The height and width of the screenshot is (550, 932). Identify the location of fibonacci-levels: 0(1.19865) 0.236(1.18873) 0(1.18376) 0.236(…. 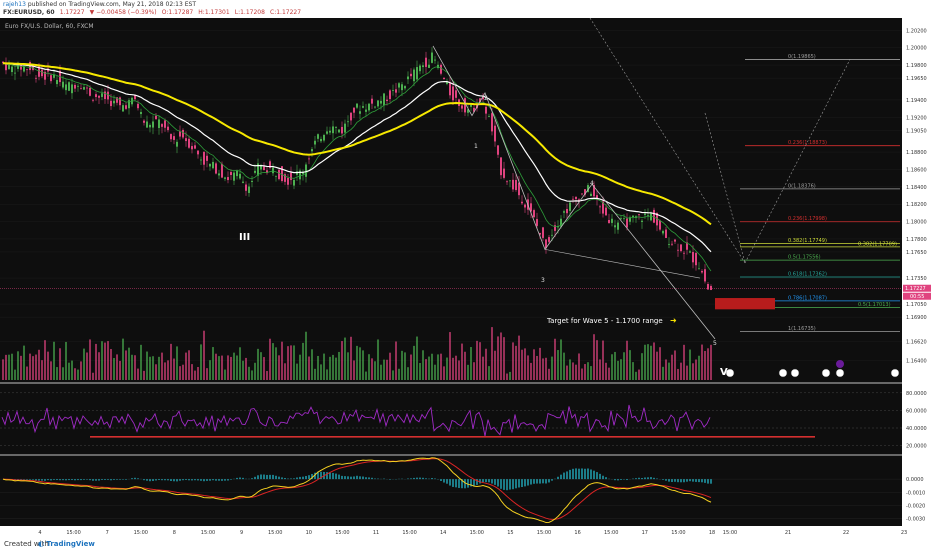
(807, 193).